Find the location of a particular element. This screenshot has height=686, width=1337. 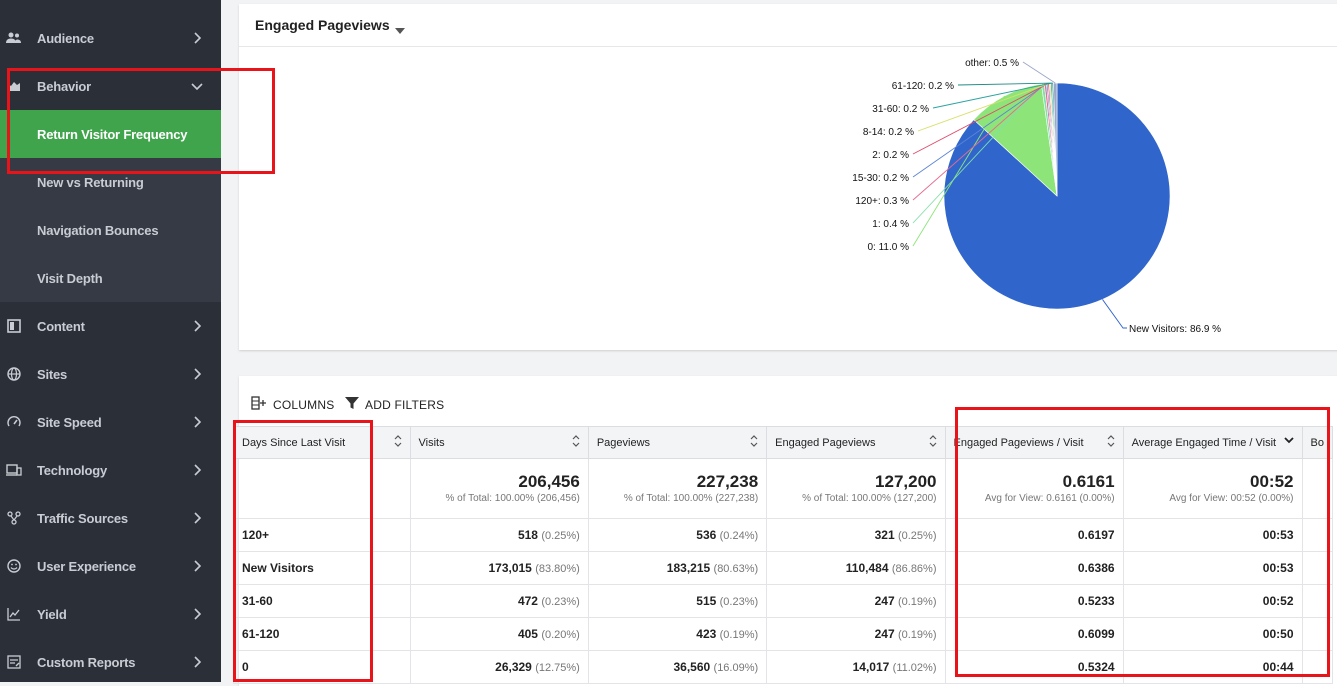

engaged-per-visit-cell: 0.5233 is located at coordinates (1034, 601).